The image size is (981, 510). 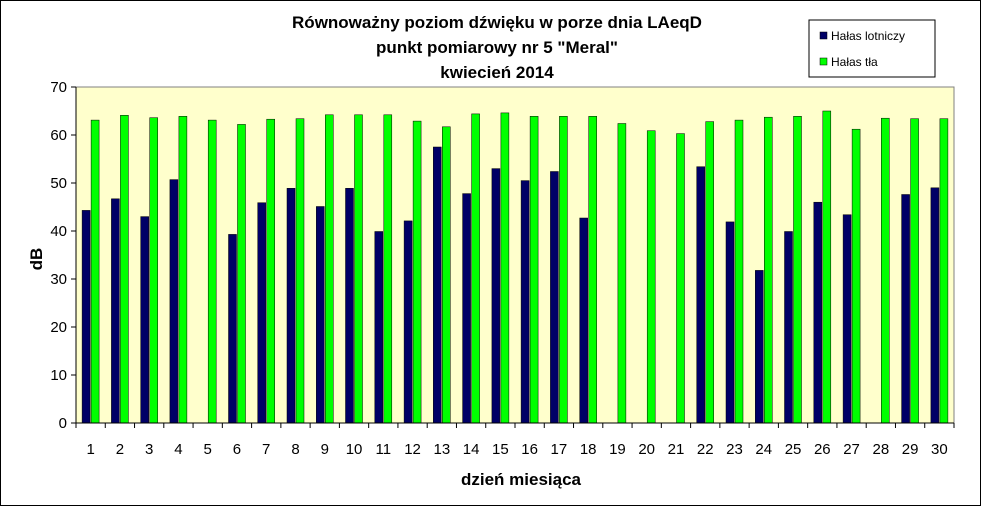 What do you see at coordinates (823, 35) in the screenshot?
I see `legend-swatch-airport` at bounding box center [823, 35].